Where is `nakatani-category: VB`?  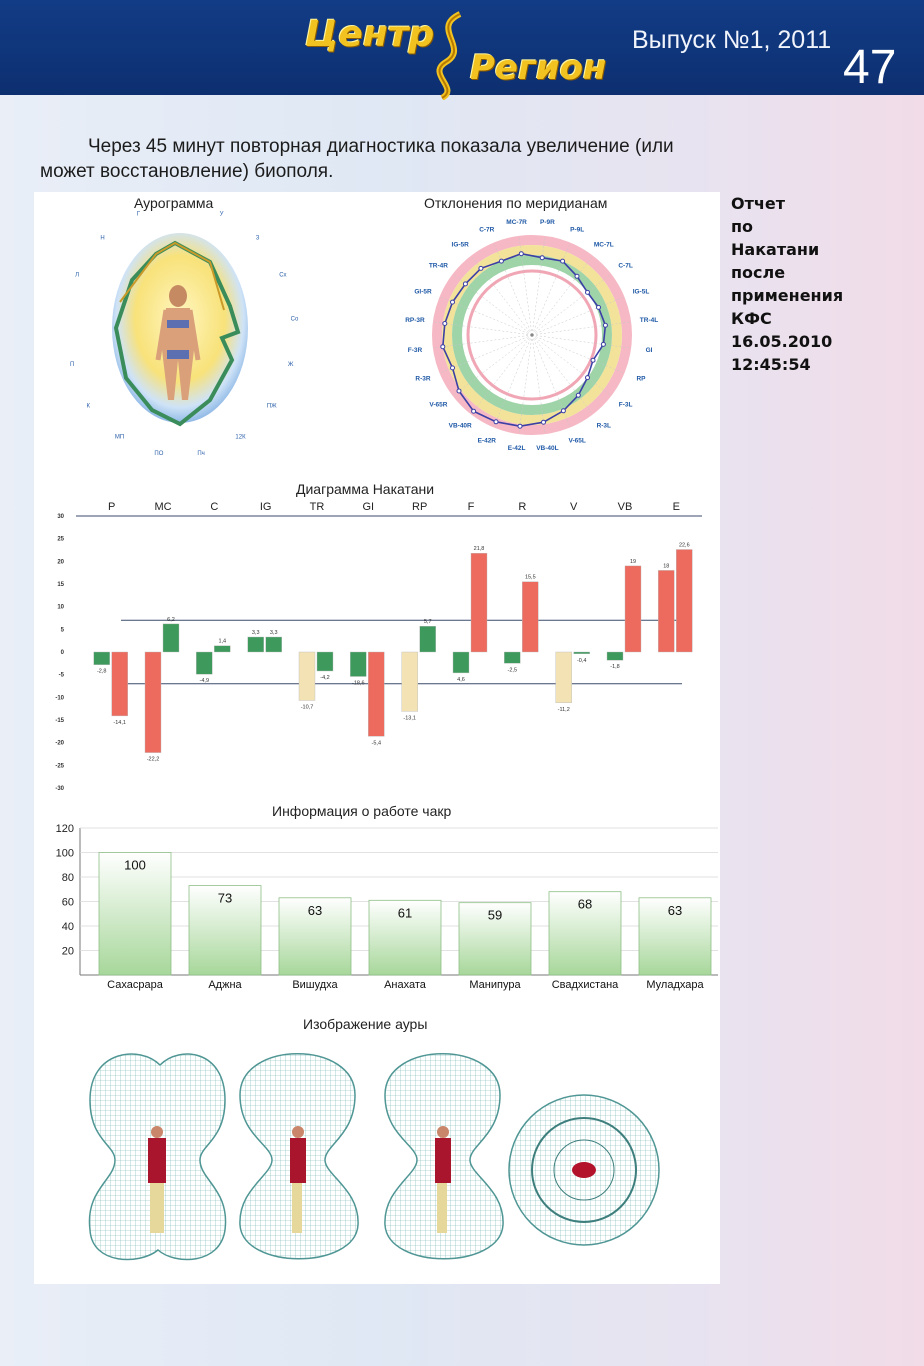 nakatani-category: VB is located at coordinates (625, 507).